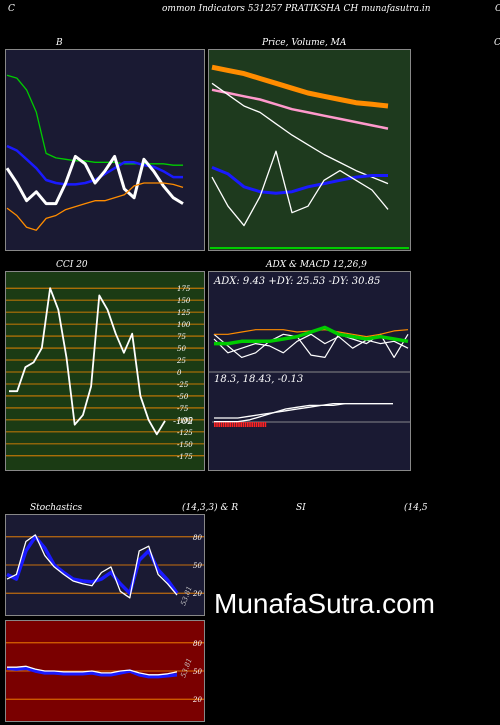 The image size is (500, 725). What do you see at coordinates (304, 43) in the screenshot?
I see `price-ma-title: Price, Volume, MA` at bounding box center [304, 43].